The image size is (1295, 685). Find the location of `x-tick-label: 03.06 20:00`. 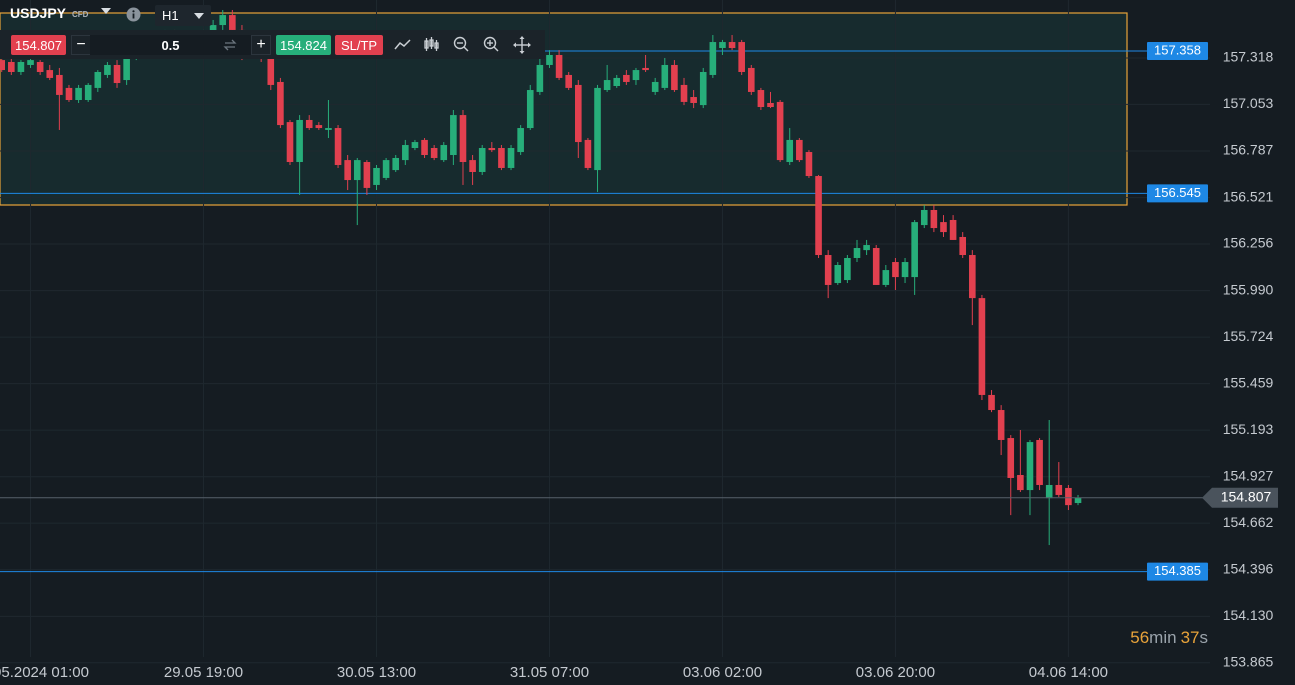

x-tick-label: 03.06 20:00 is located at coordinates (895, 672).